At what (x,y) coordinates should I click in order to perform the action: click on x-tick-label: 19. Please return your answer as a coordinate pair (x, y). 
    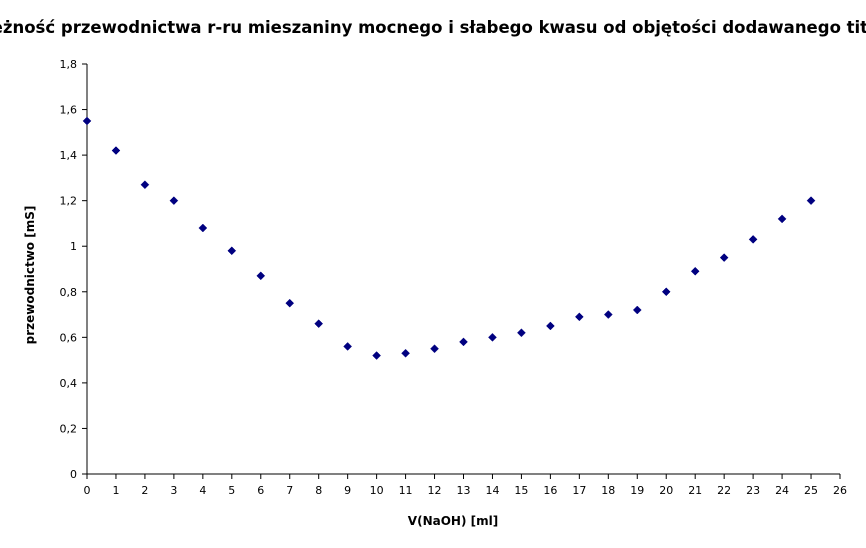
    Looking at the image, I should click on (637, 490).